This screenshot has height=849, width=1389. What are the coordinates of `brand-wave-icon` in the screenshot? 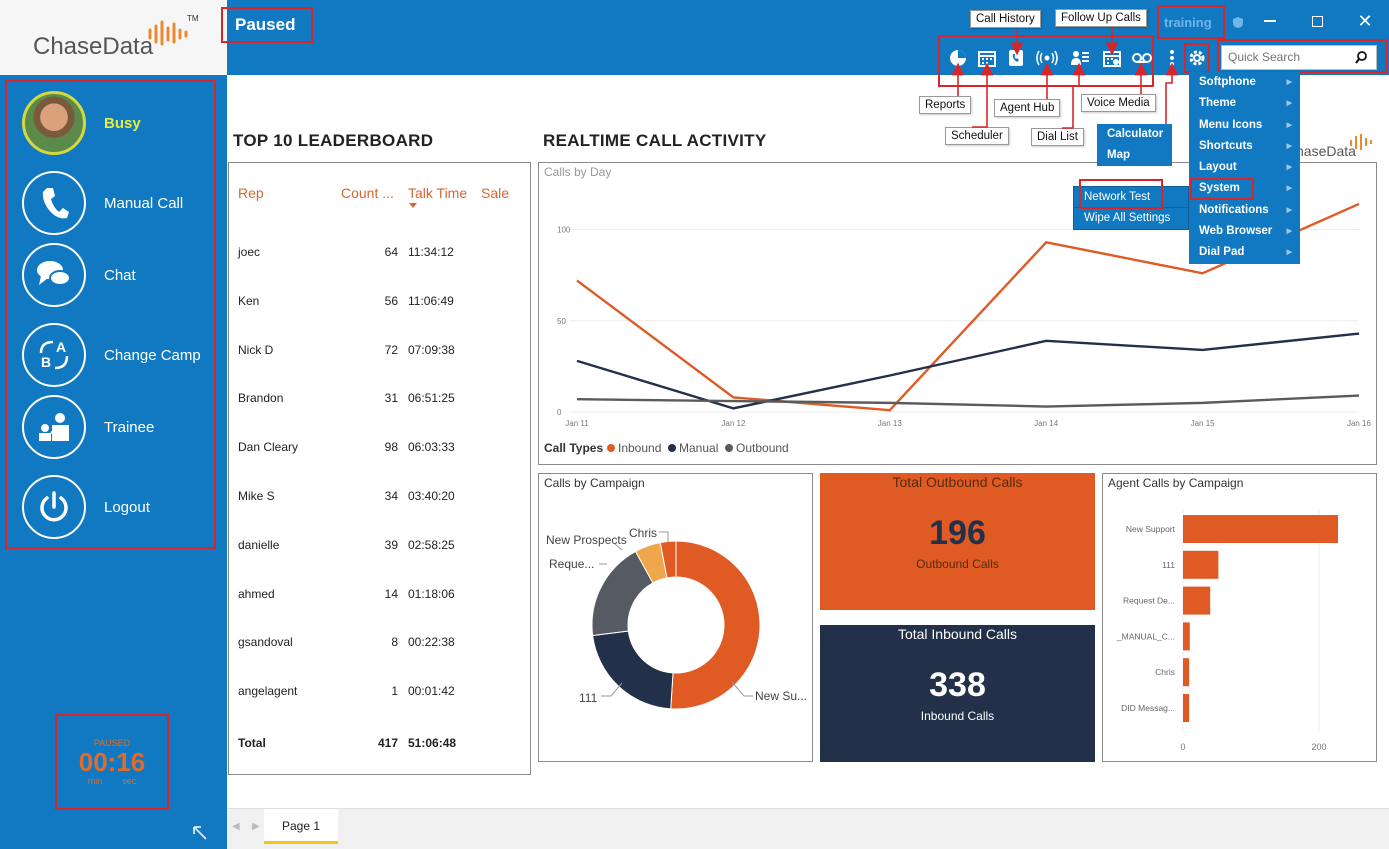 It's located at (1361, 142).